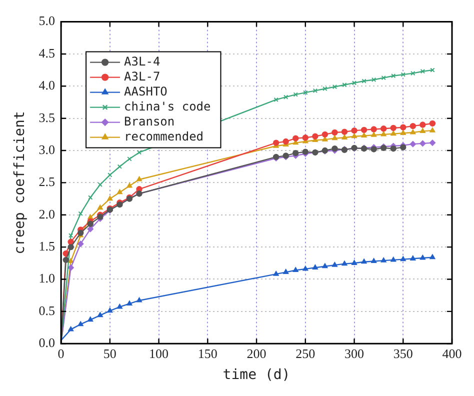 The width and height of the screenshot is (474, 396). What do you see at coordinates (256, 375) in the screenshot?
I see `x-axis-title: time (d)` at bounding box center [256, 375].